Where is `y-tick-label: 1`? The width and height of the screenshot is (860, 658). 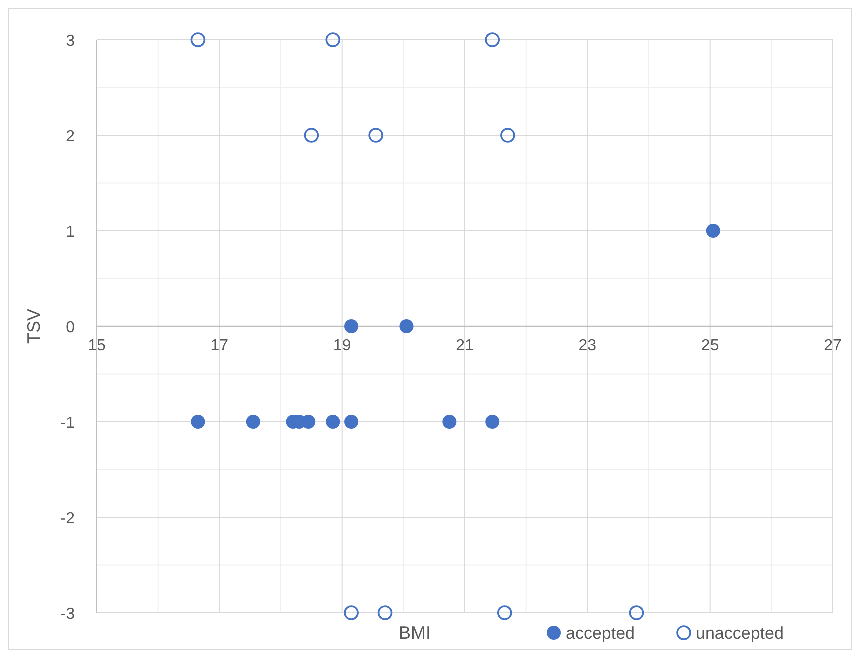 y-tick-label: 1 is located at coordinates (71, 232).